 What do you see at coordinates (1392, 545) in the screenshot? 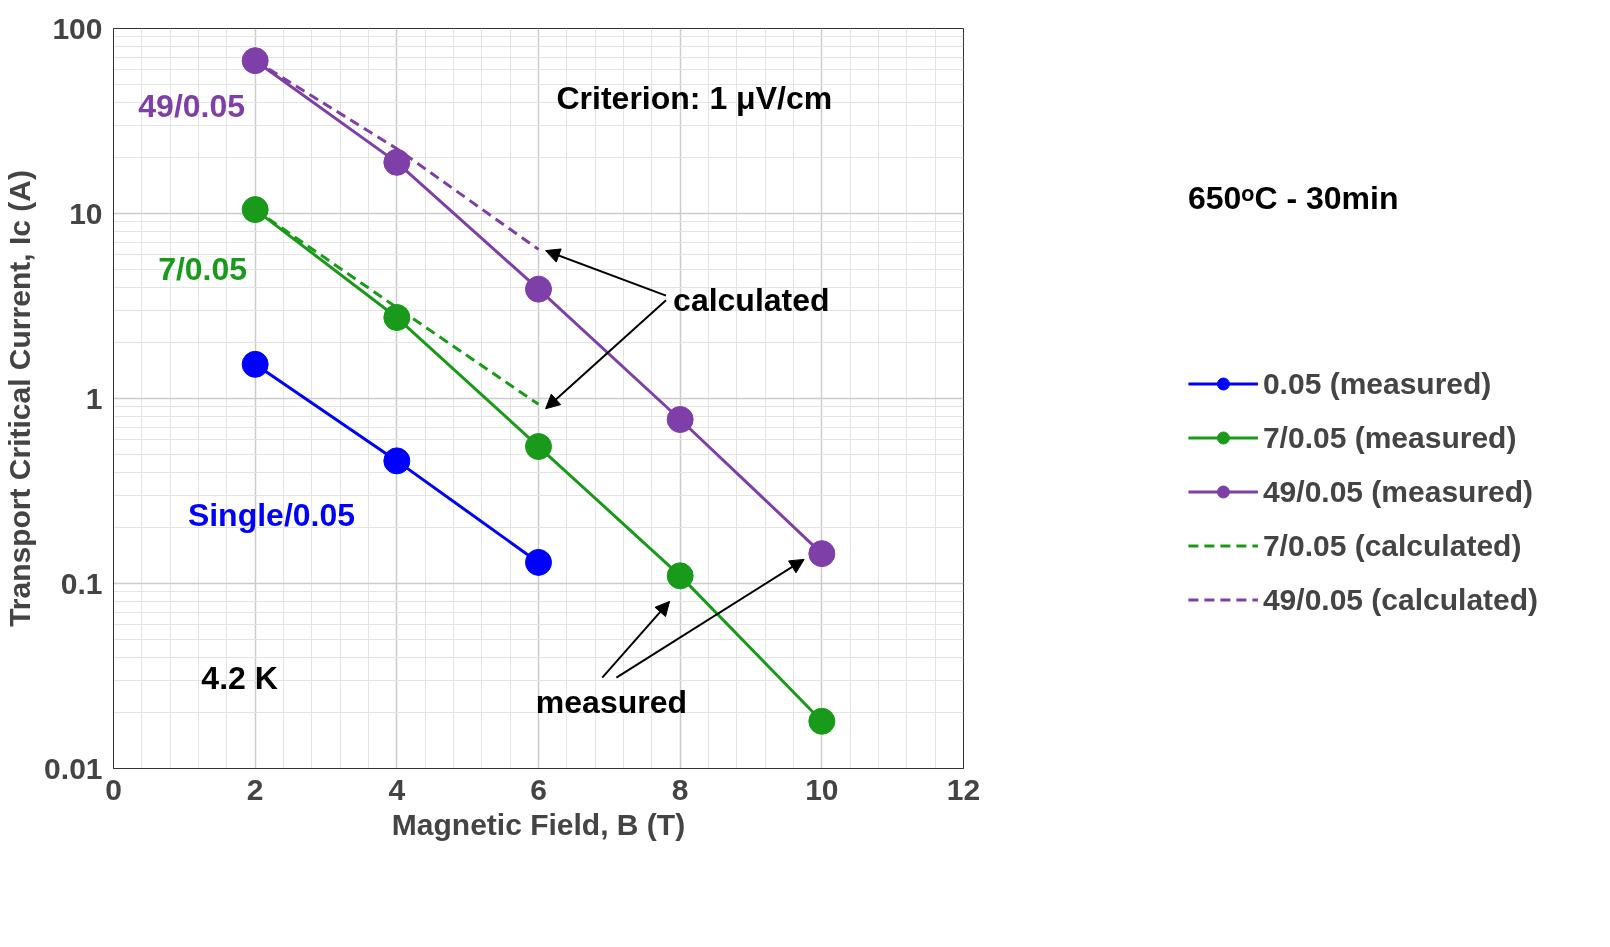
I see `legend-label: 7/0.05 (calculated)` at bounding box center [1392, 545].